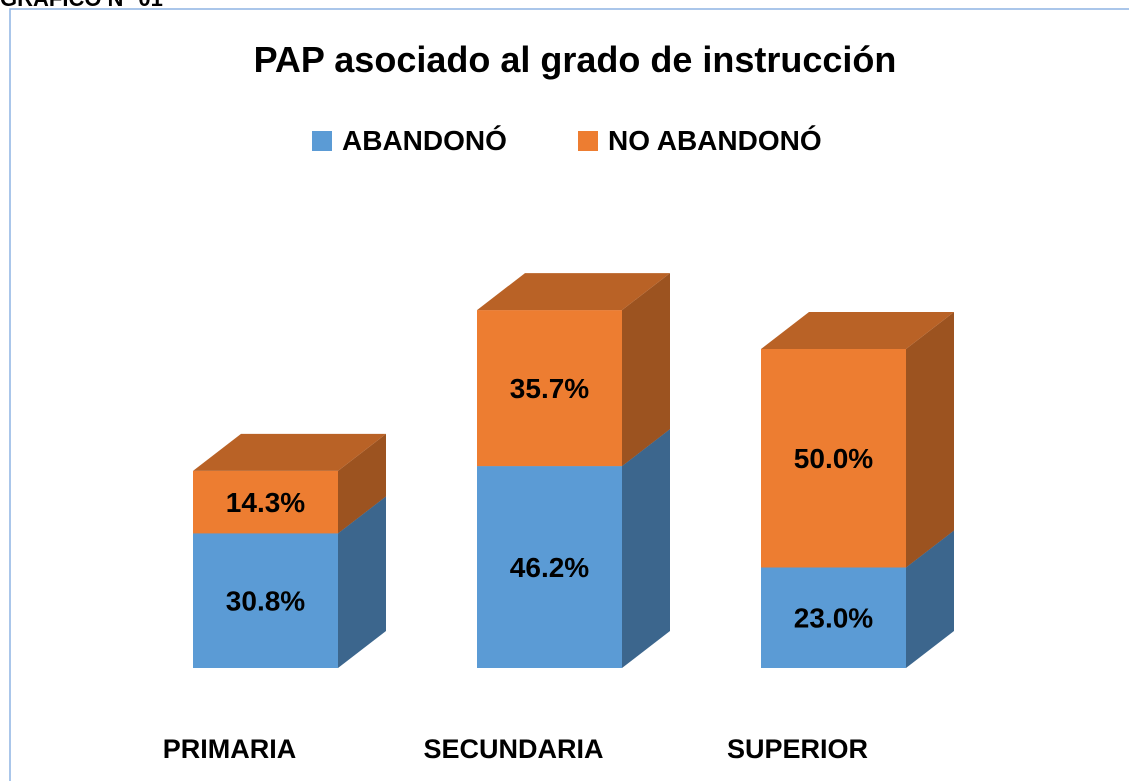 The height and width of the screenshot is (781, 1129). I want to click on data-label: 46.2%, so click(549, 567).